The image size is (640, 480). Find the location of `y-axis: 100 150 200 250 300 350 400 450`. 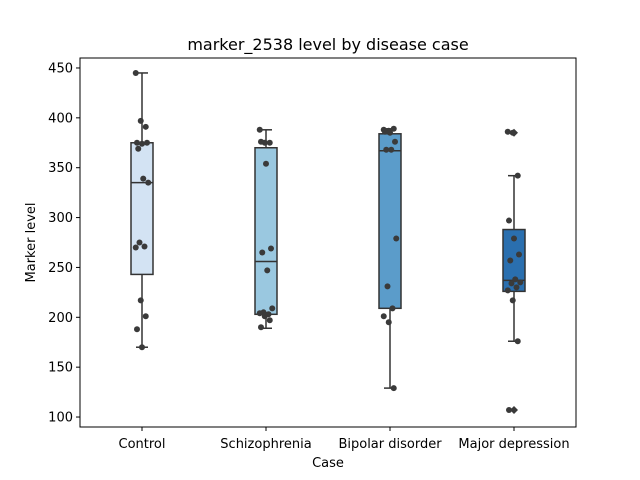

y-axis: 100 150 200 250 300 350 400 450 is located at coordinates (64, 243).